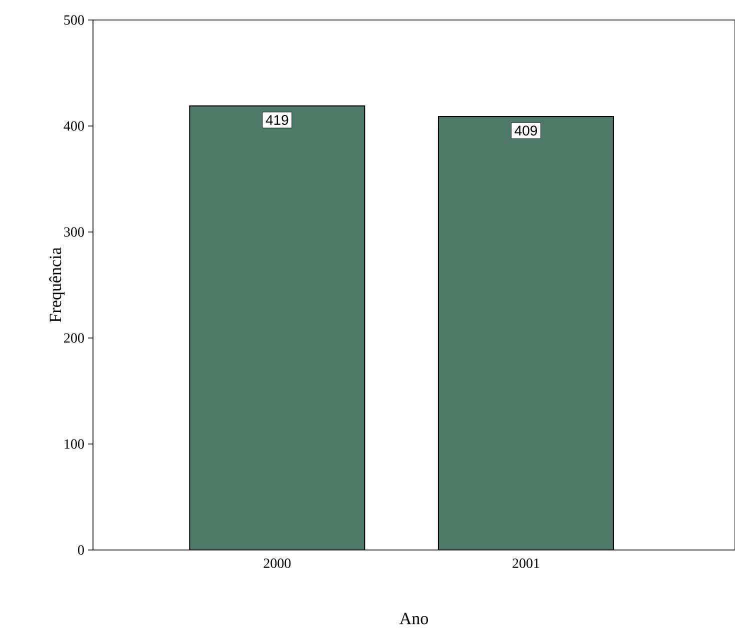  I want to click on y-tick-label: 0, so click(81, 550).